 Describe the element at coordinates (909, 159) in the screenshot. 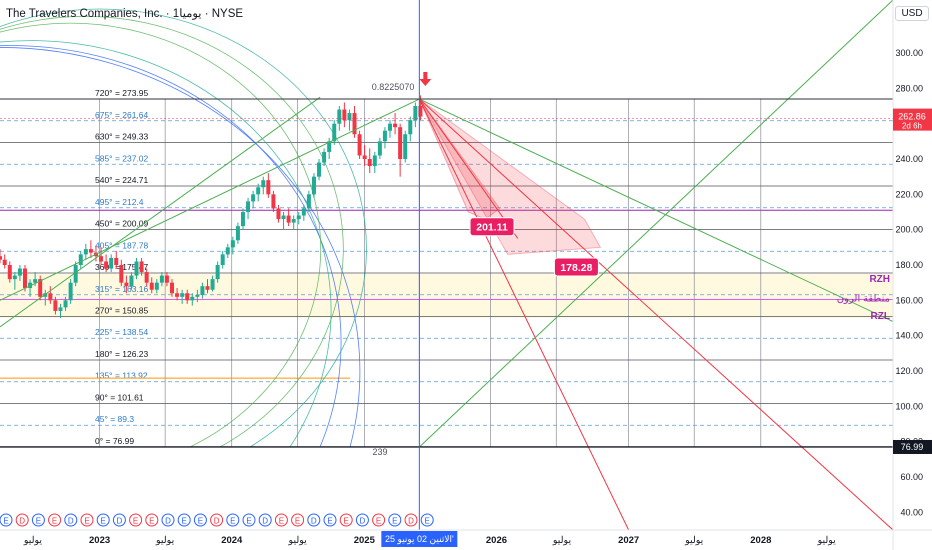

I see `y-tick-label: 240.00` at that location.